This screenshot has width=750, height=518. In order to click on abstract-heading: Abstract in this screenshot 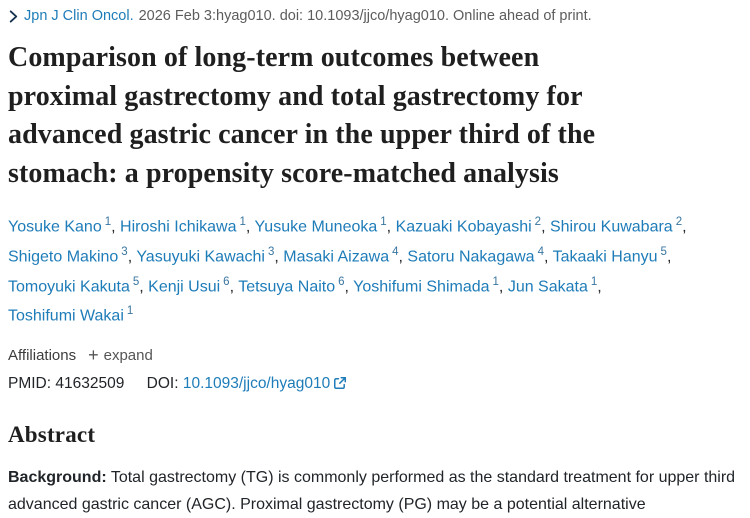, I will do `click(52, 435)`.